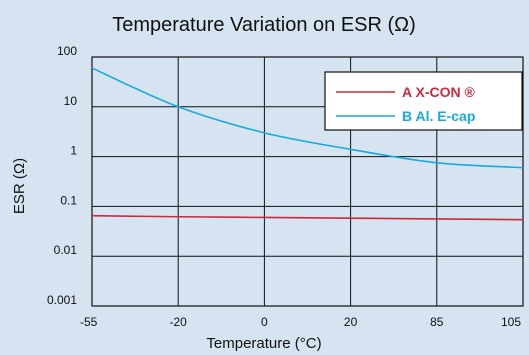 This screenshot has width=529, height=355. What do you see at coordinates (438, 92) in the screenshot?
I see `legend-label-xcon: A X-CON ®` at bounding box center [438, 92].